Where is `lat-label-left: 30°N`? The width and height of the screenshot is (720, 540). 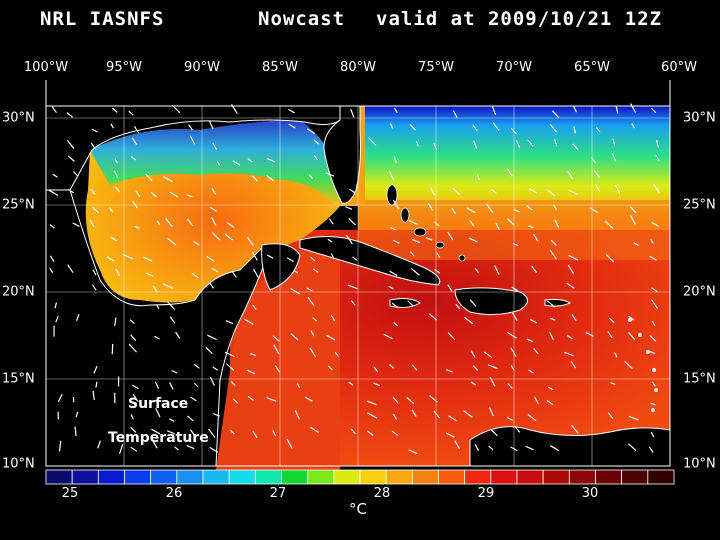 lat-label-left: 30°N is located at coordinates (18, 118).